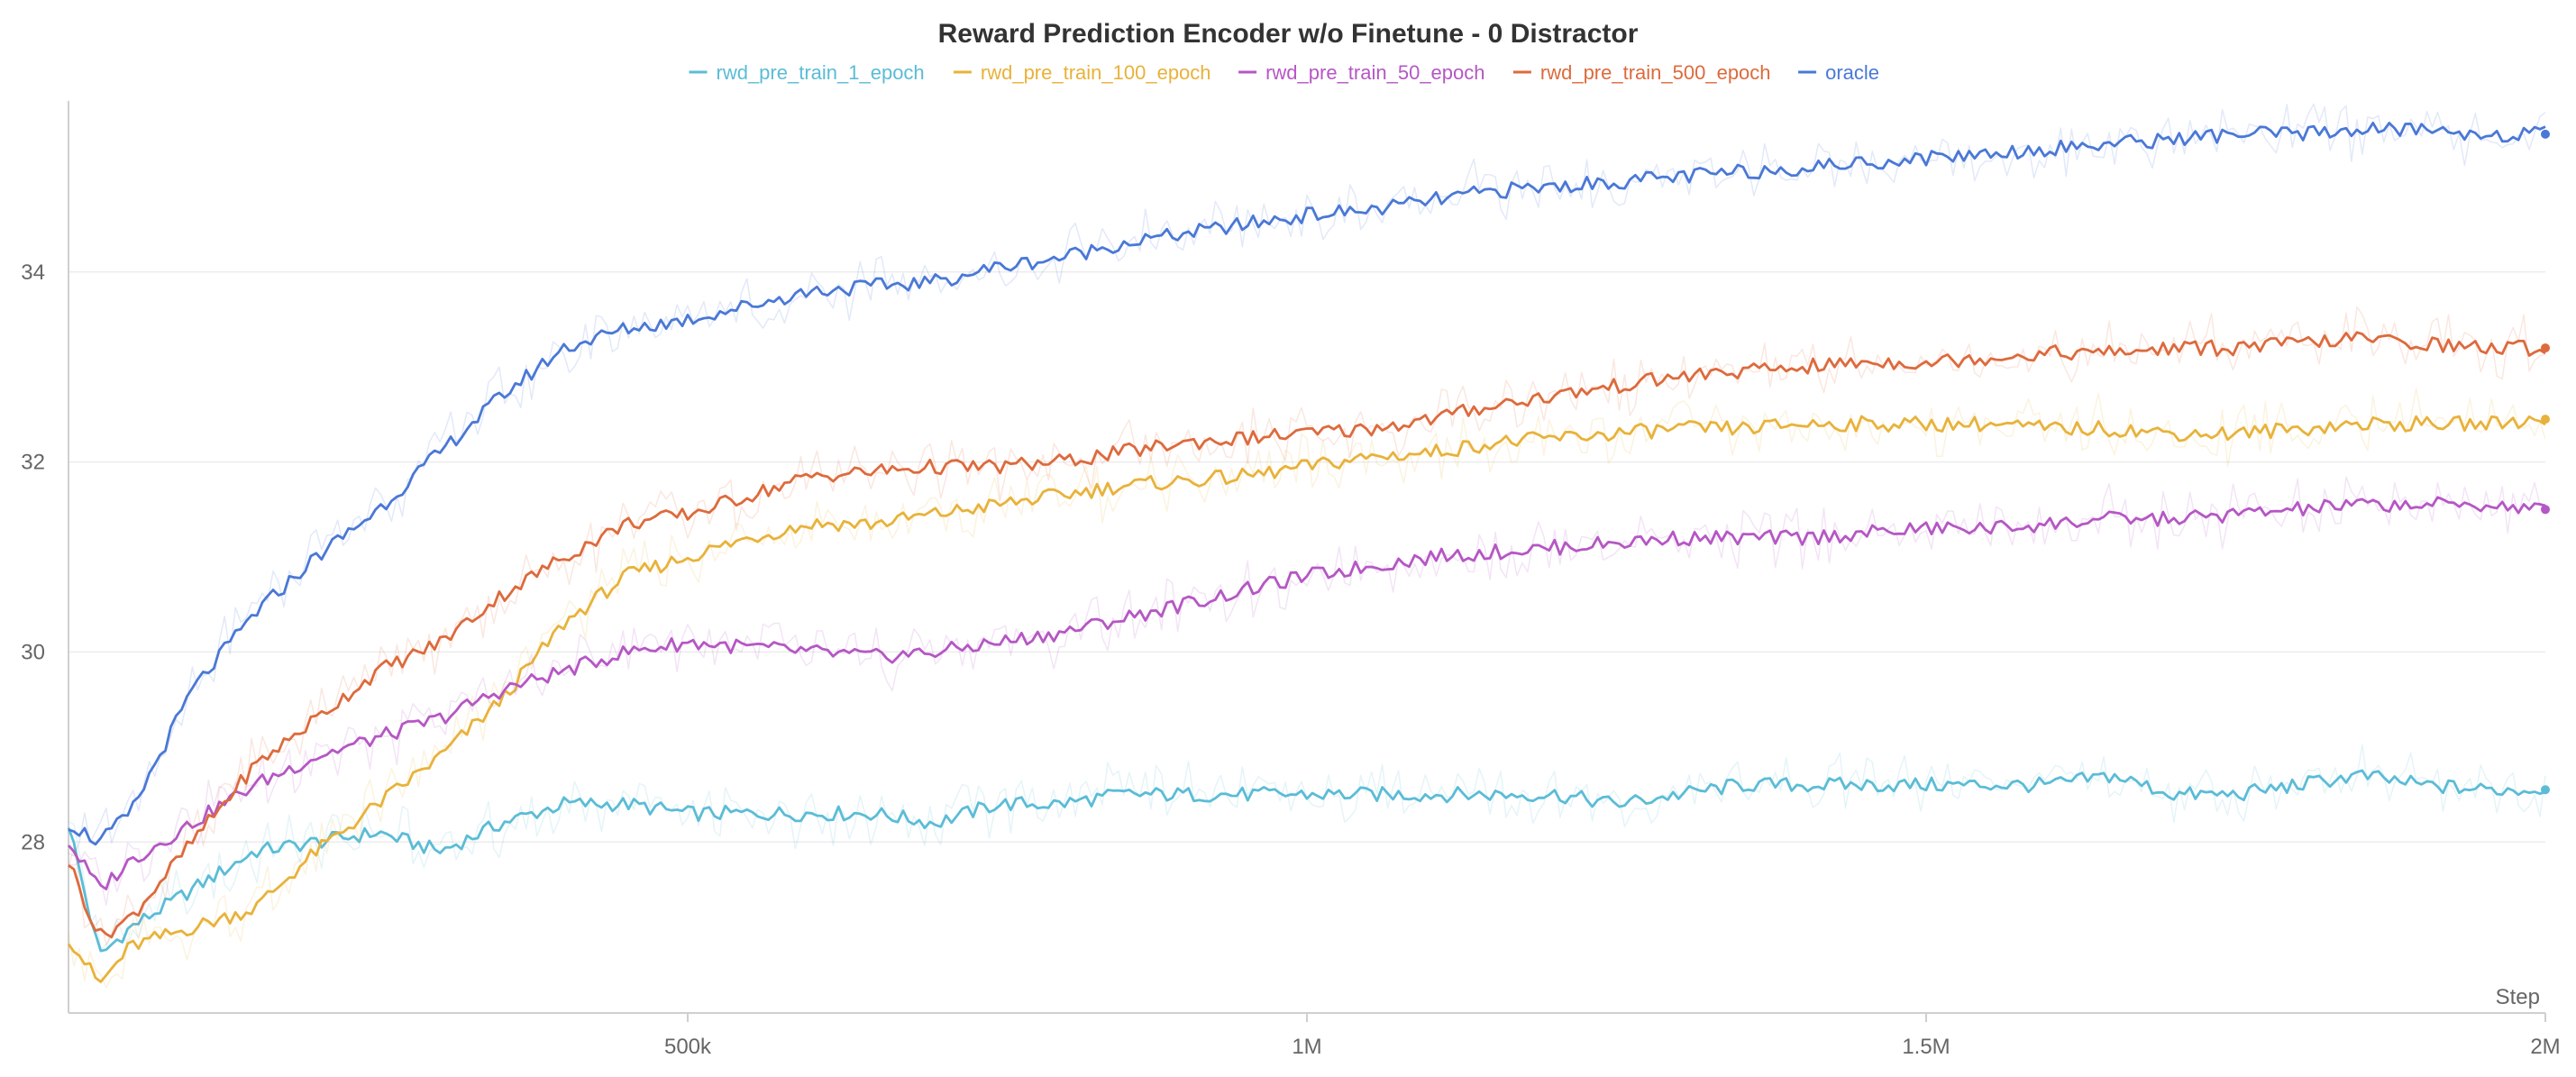 This screenshot has width=2576, height=1077. Describe the element at coordinates (688, 1047) in the screenshot. I see `x-tick-label-500k: 500k` at that location.